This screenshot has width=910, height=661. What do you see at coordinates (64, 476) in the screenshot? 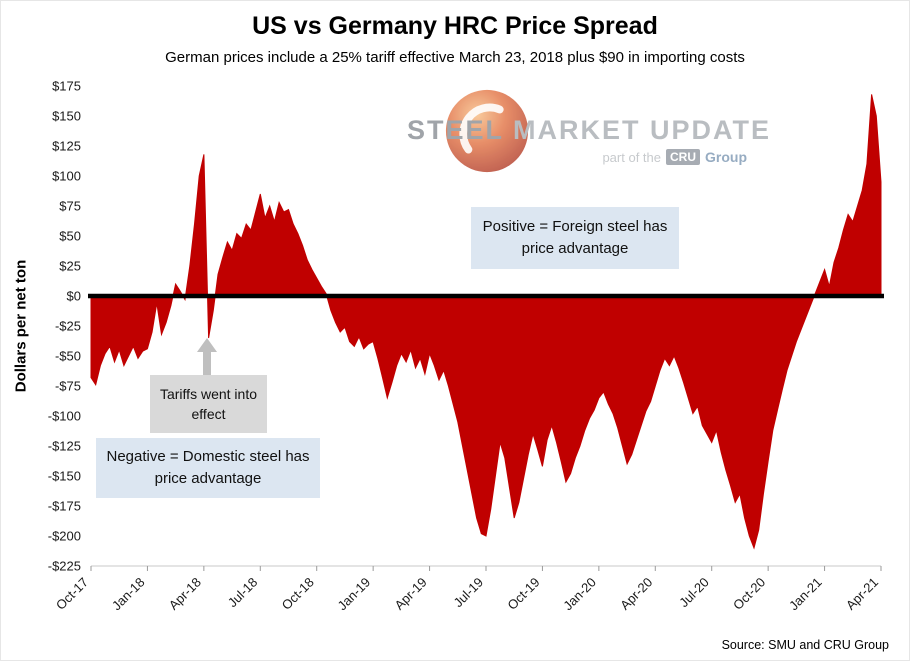
I see `y-axis-tick-label: -$150` at bounding box center [64, 476].